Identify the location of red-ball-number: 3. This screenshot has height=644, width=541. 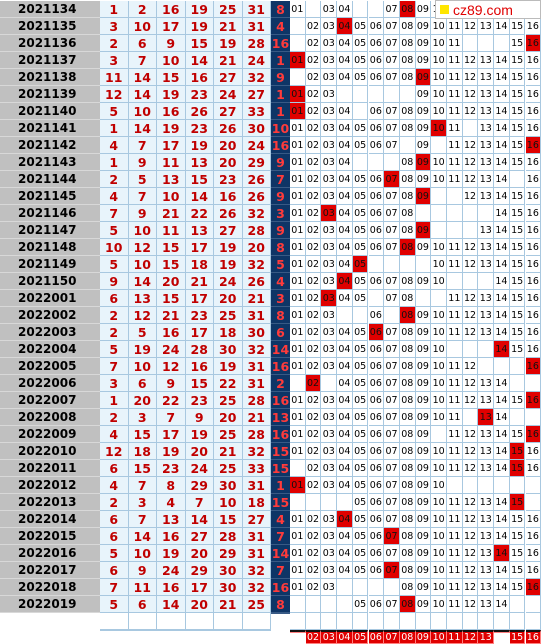
(114, 60).